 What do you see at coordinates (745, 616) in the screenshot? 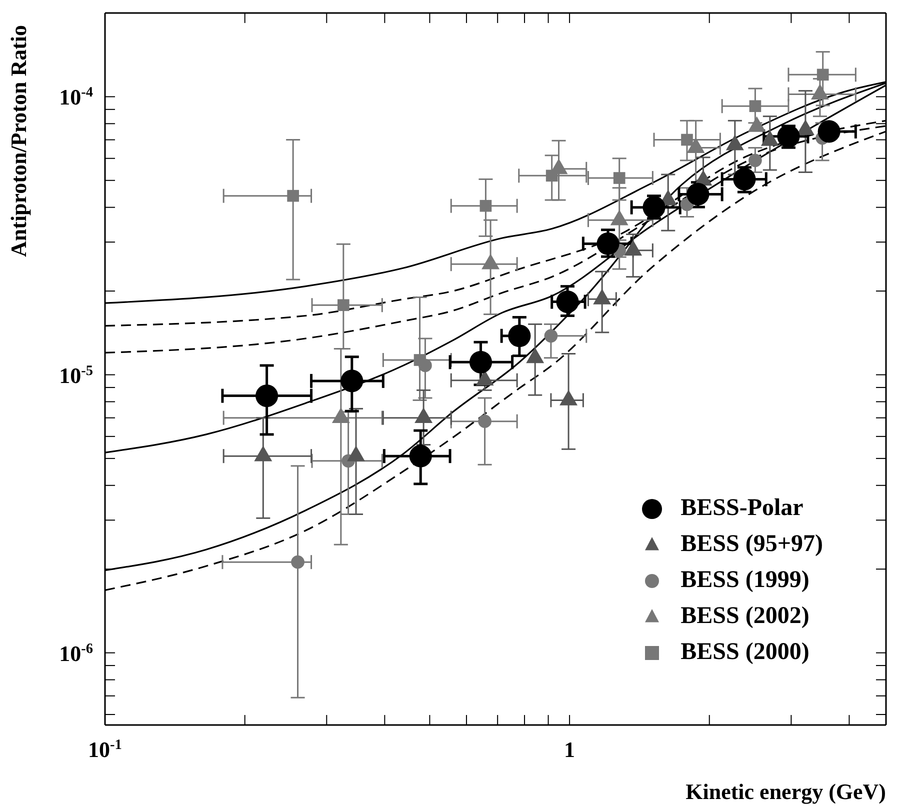
I see `legend-label: BESS (2002)` at bounding box center [745, 616].